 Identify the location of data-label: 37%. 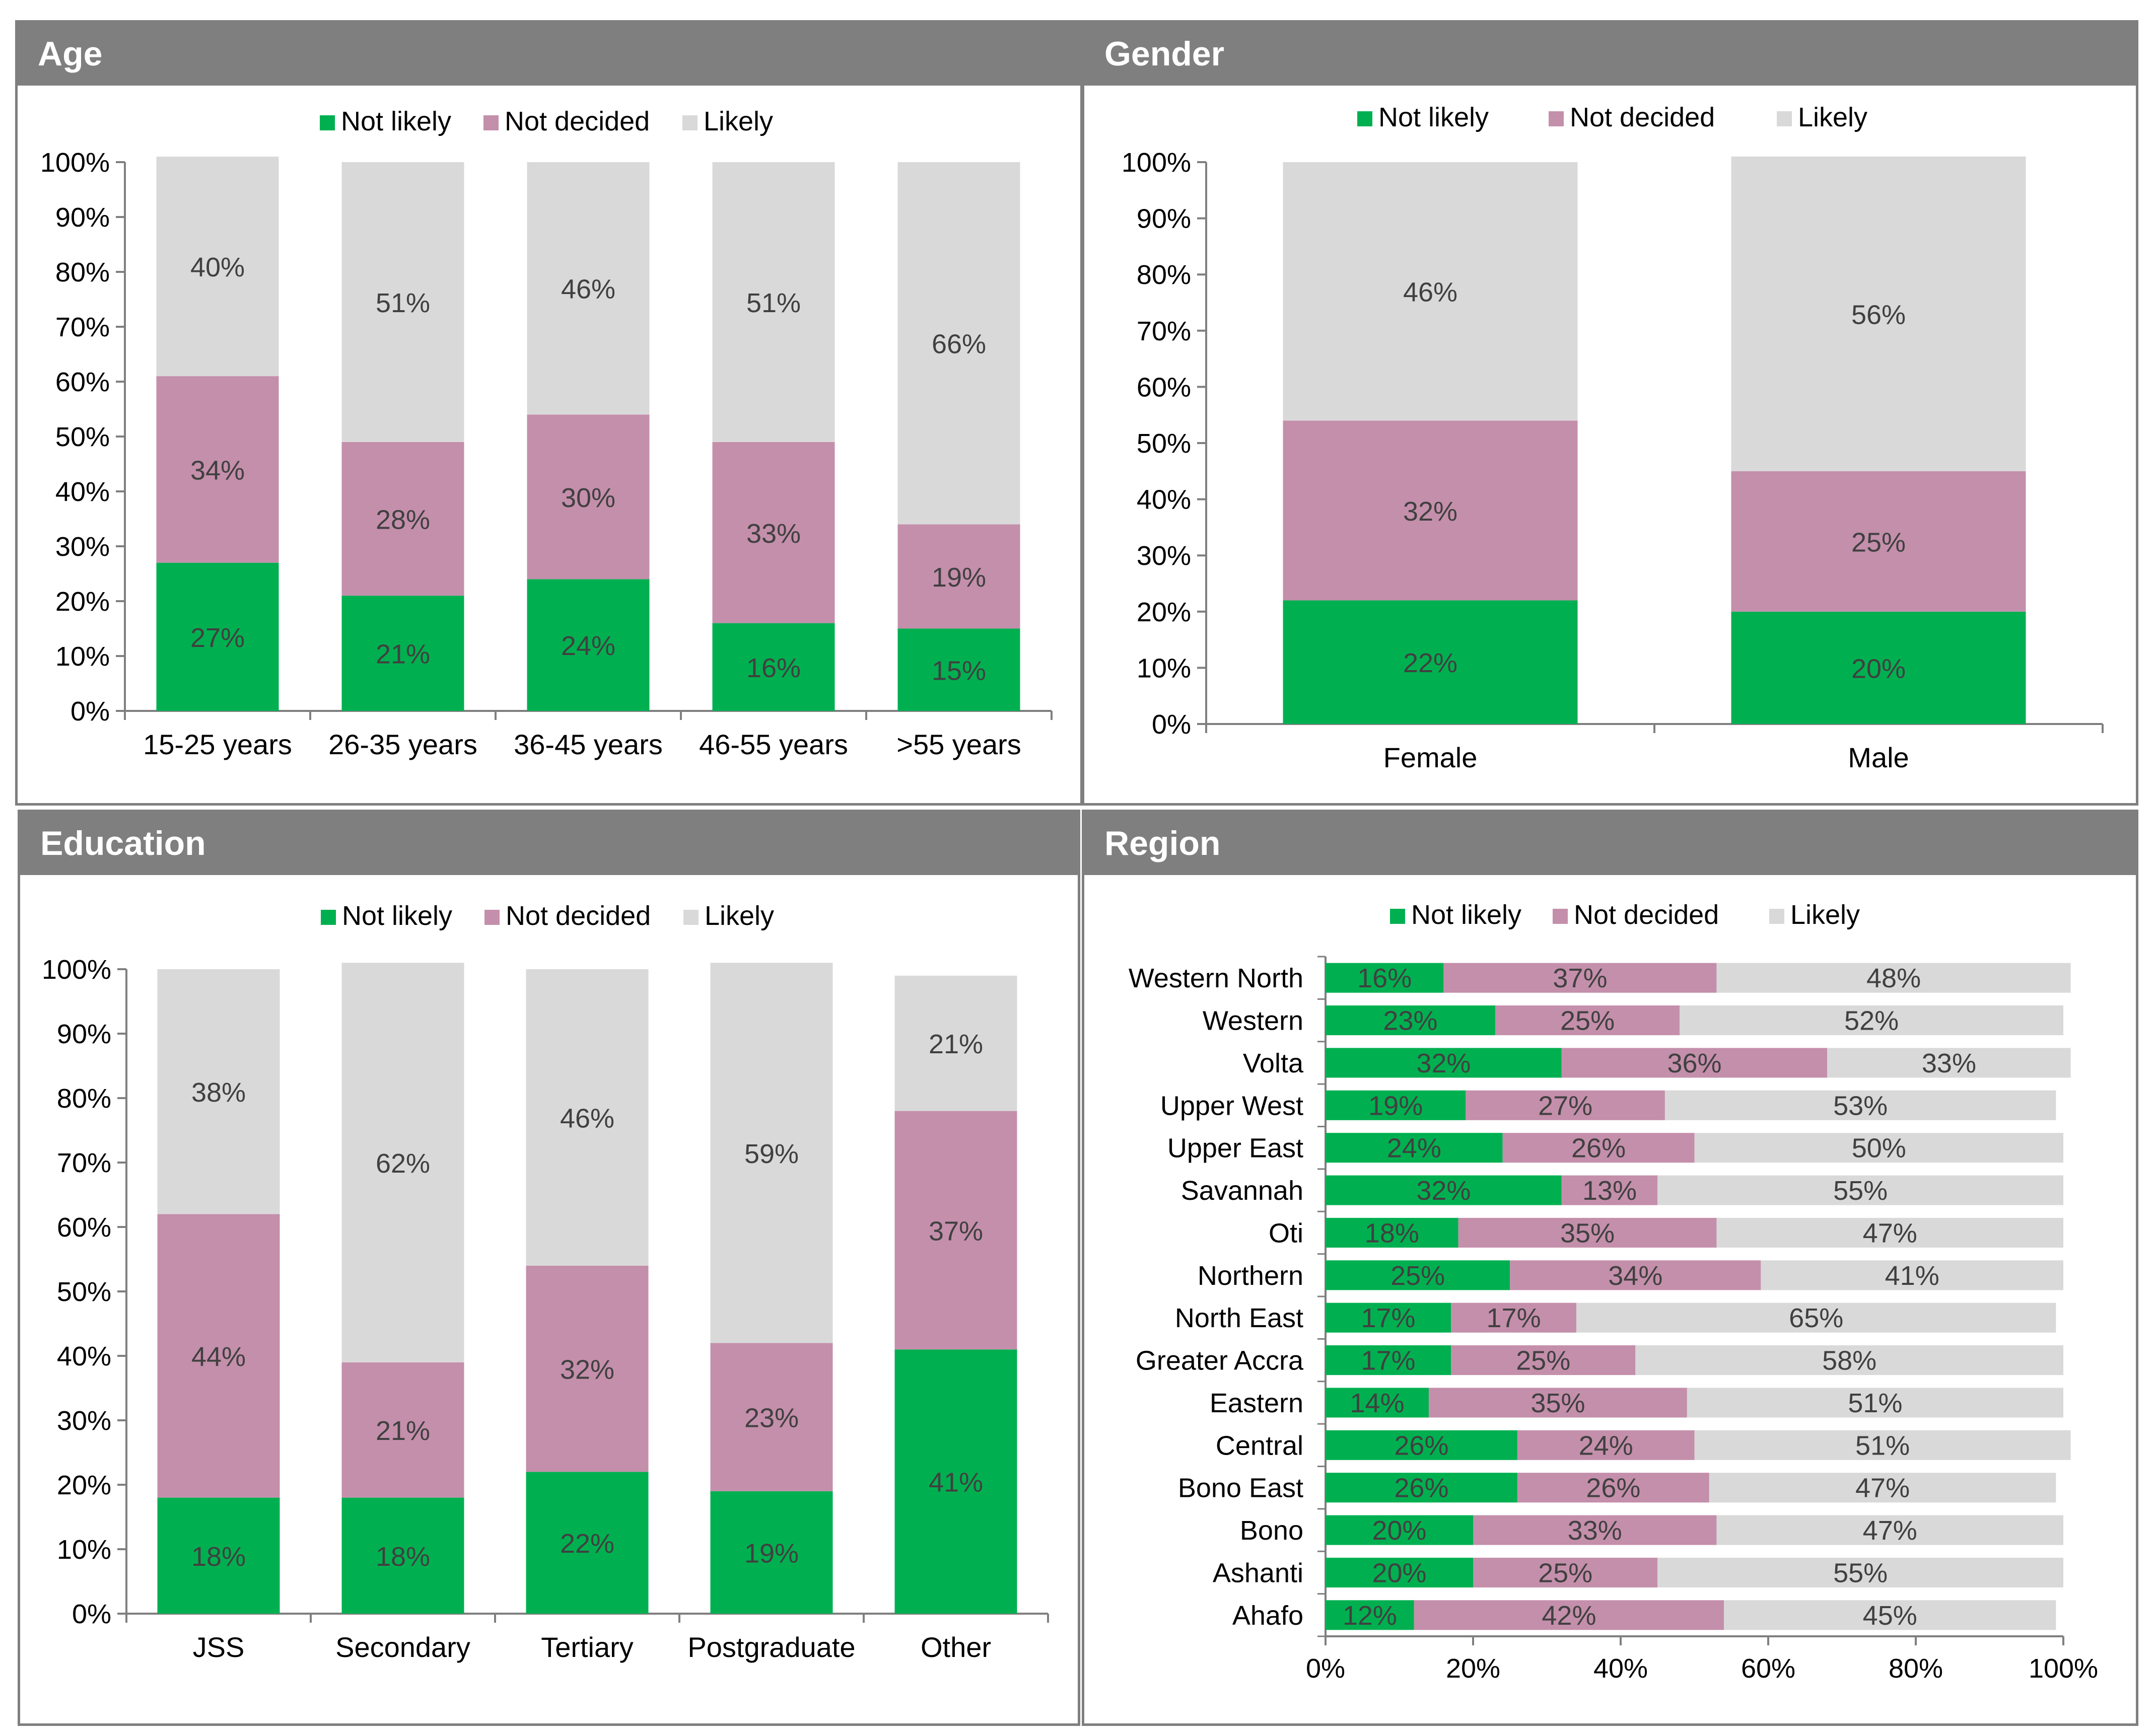
(956, 1231).